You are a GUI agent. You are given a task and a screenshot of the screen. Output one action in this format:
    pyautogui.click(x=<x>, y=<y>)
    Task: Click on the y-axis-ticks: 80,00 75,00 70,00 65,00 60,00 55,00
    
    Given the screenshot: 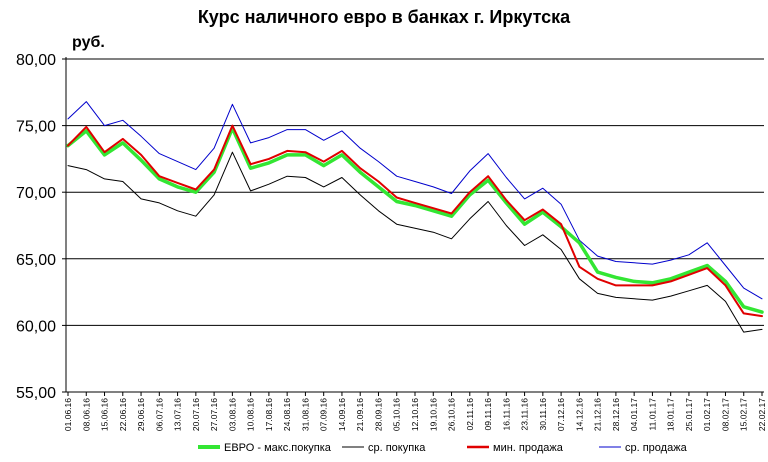 What is the action you would take?
    pyautogui.click(x=41, y=227)
    